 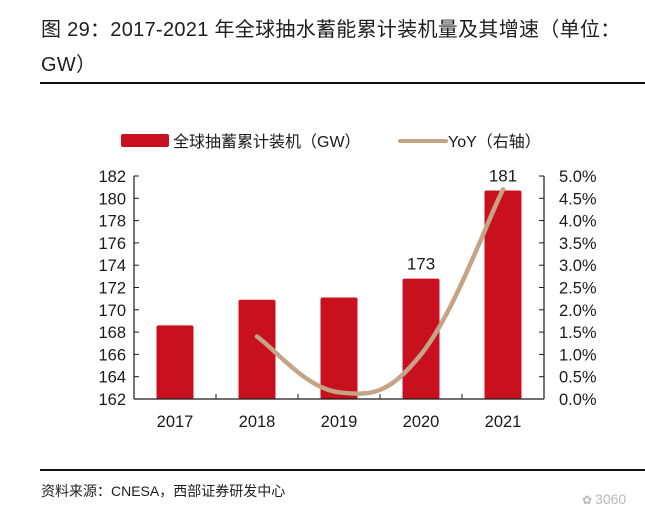 What do you see at coordinates (112, 333) in the screenshot?
I see `left-tick-label: 168` at bounding box center [112, 333].